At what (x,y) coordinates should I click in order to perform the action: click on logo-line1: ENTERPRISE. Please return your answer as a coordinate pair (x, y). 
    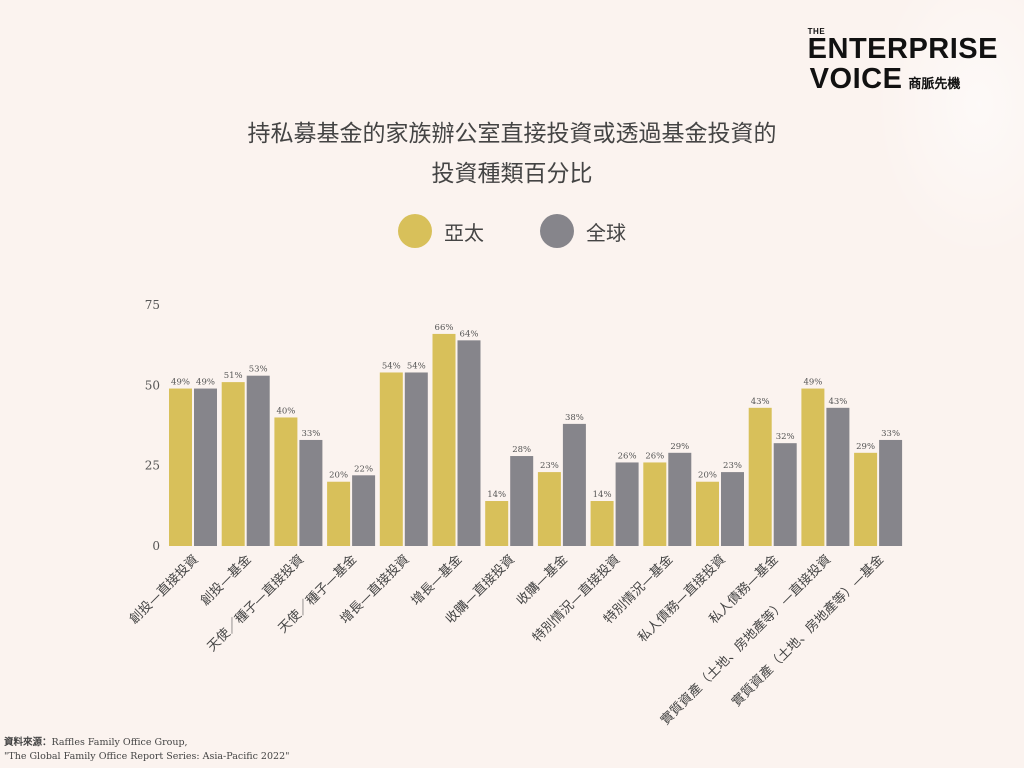
    Looking at the image, I should click on (902, 49).